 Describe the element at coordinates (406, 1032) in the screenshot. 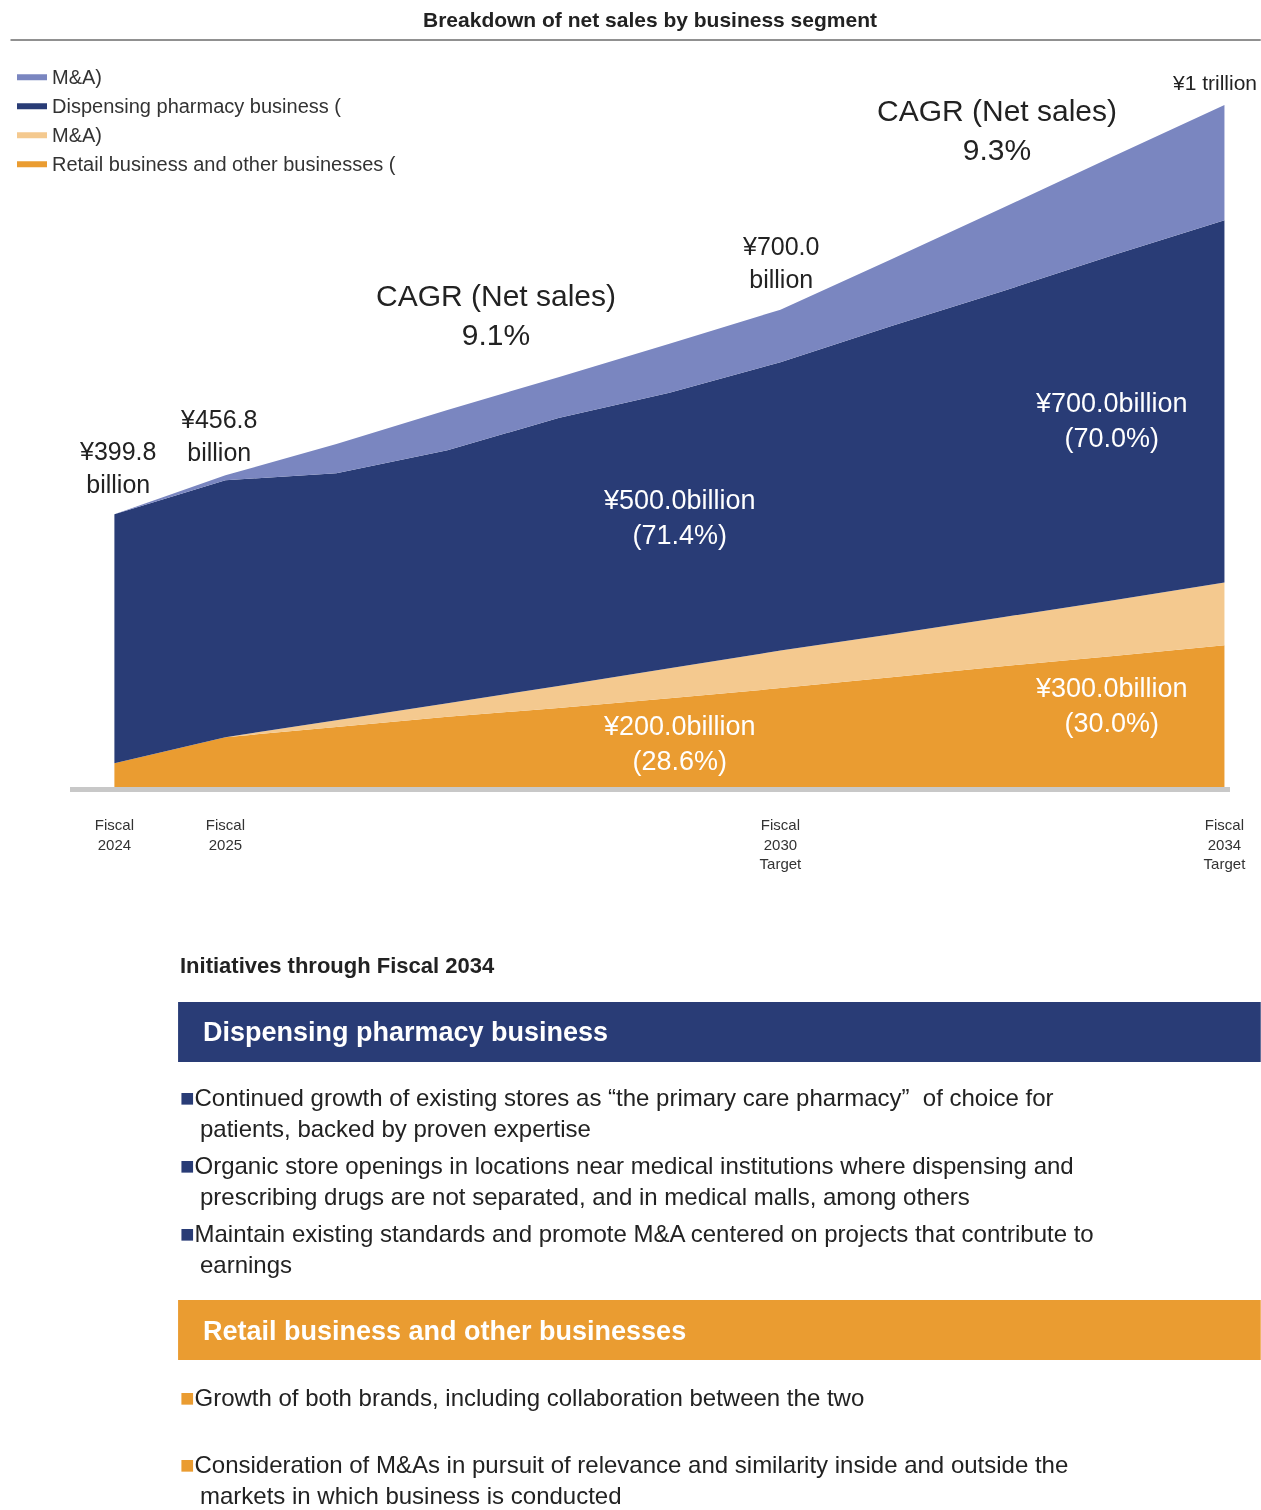

I see `text: Dispensing pharmacy business` at that location.